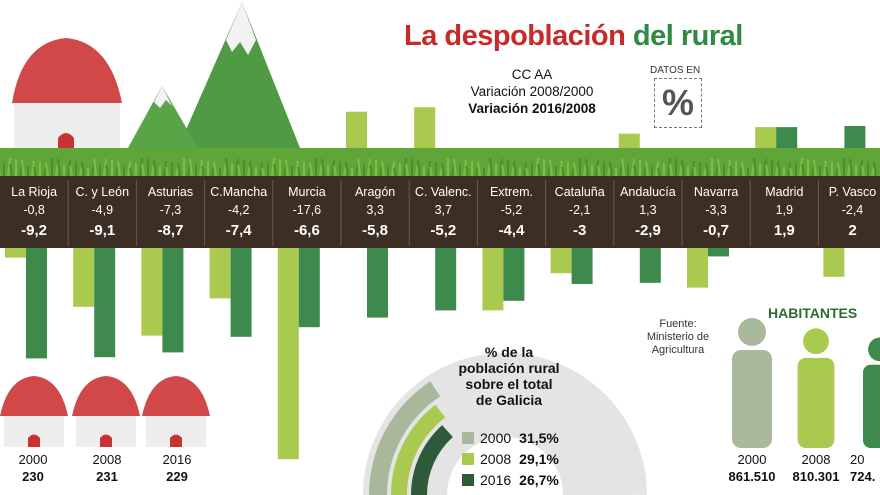 Image resolution: width=880 pixels, height=495 pixels. Describe the element at coordinates (816, 476) in the screenshot. I see `habitantes-value: 810.301` at that location.